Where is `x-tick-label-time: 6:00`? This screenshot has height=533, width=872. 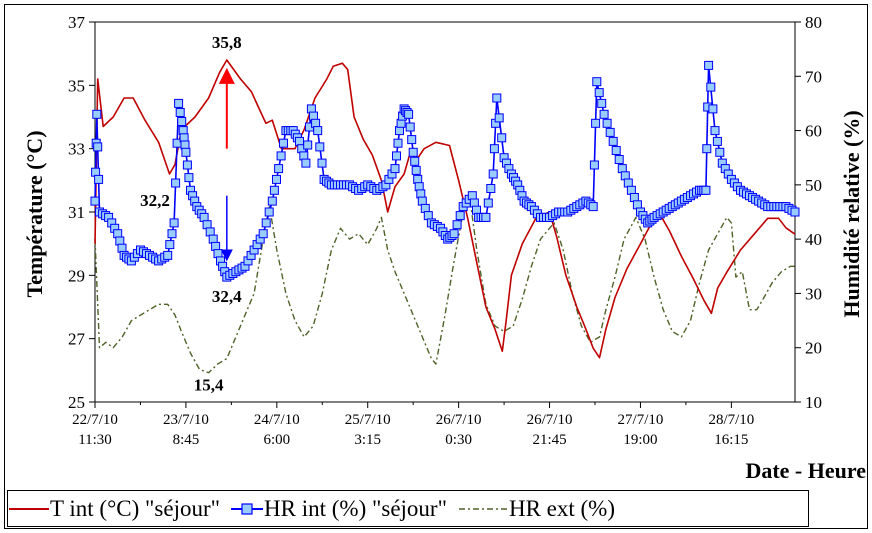 x-tick-label-time: 6:00 is located at coordinates (276, 440).